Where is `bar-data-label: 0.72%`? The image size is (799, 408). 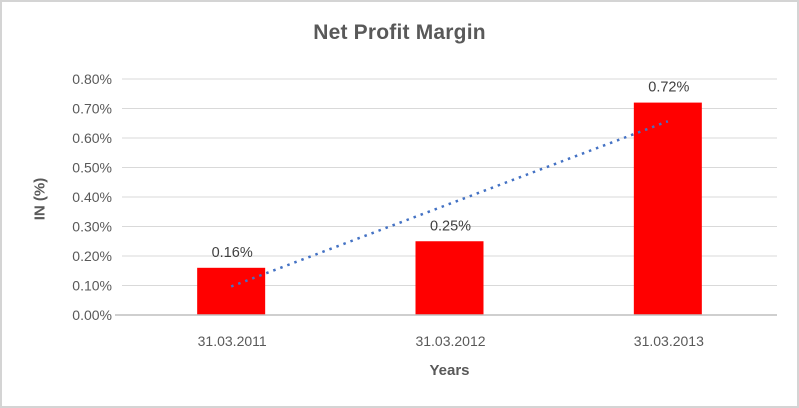
bar-data-label: 0.72% is located at coordinates (668, 88).